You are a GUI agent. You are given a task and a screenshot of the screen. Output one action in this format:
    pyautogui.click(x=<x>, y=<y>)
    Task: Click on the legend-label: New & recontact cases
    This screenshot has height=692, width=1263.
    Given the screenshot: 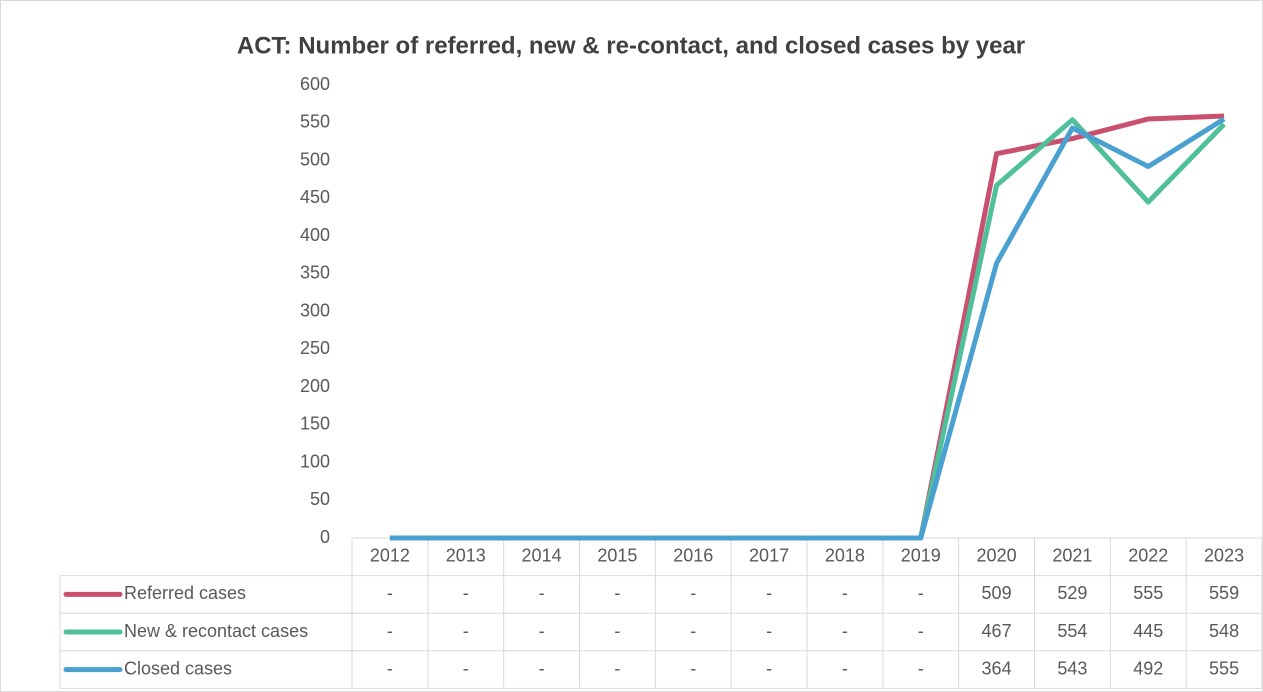 What is the action you would take?
    pyautogui.click(x=216, y=631)
    